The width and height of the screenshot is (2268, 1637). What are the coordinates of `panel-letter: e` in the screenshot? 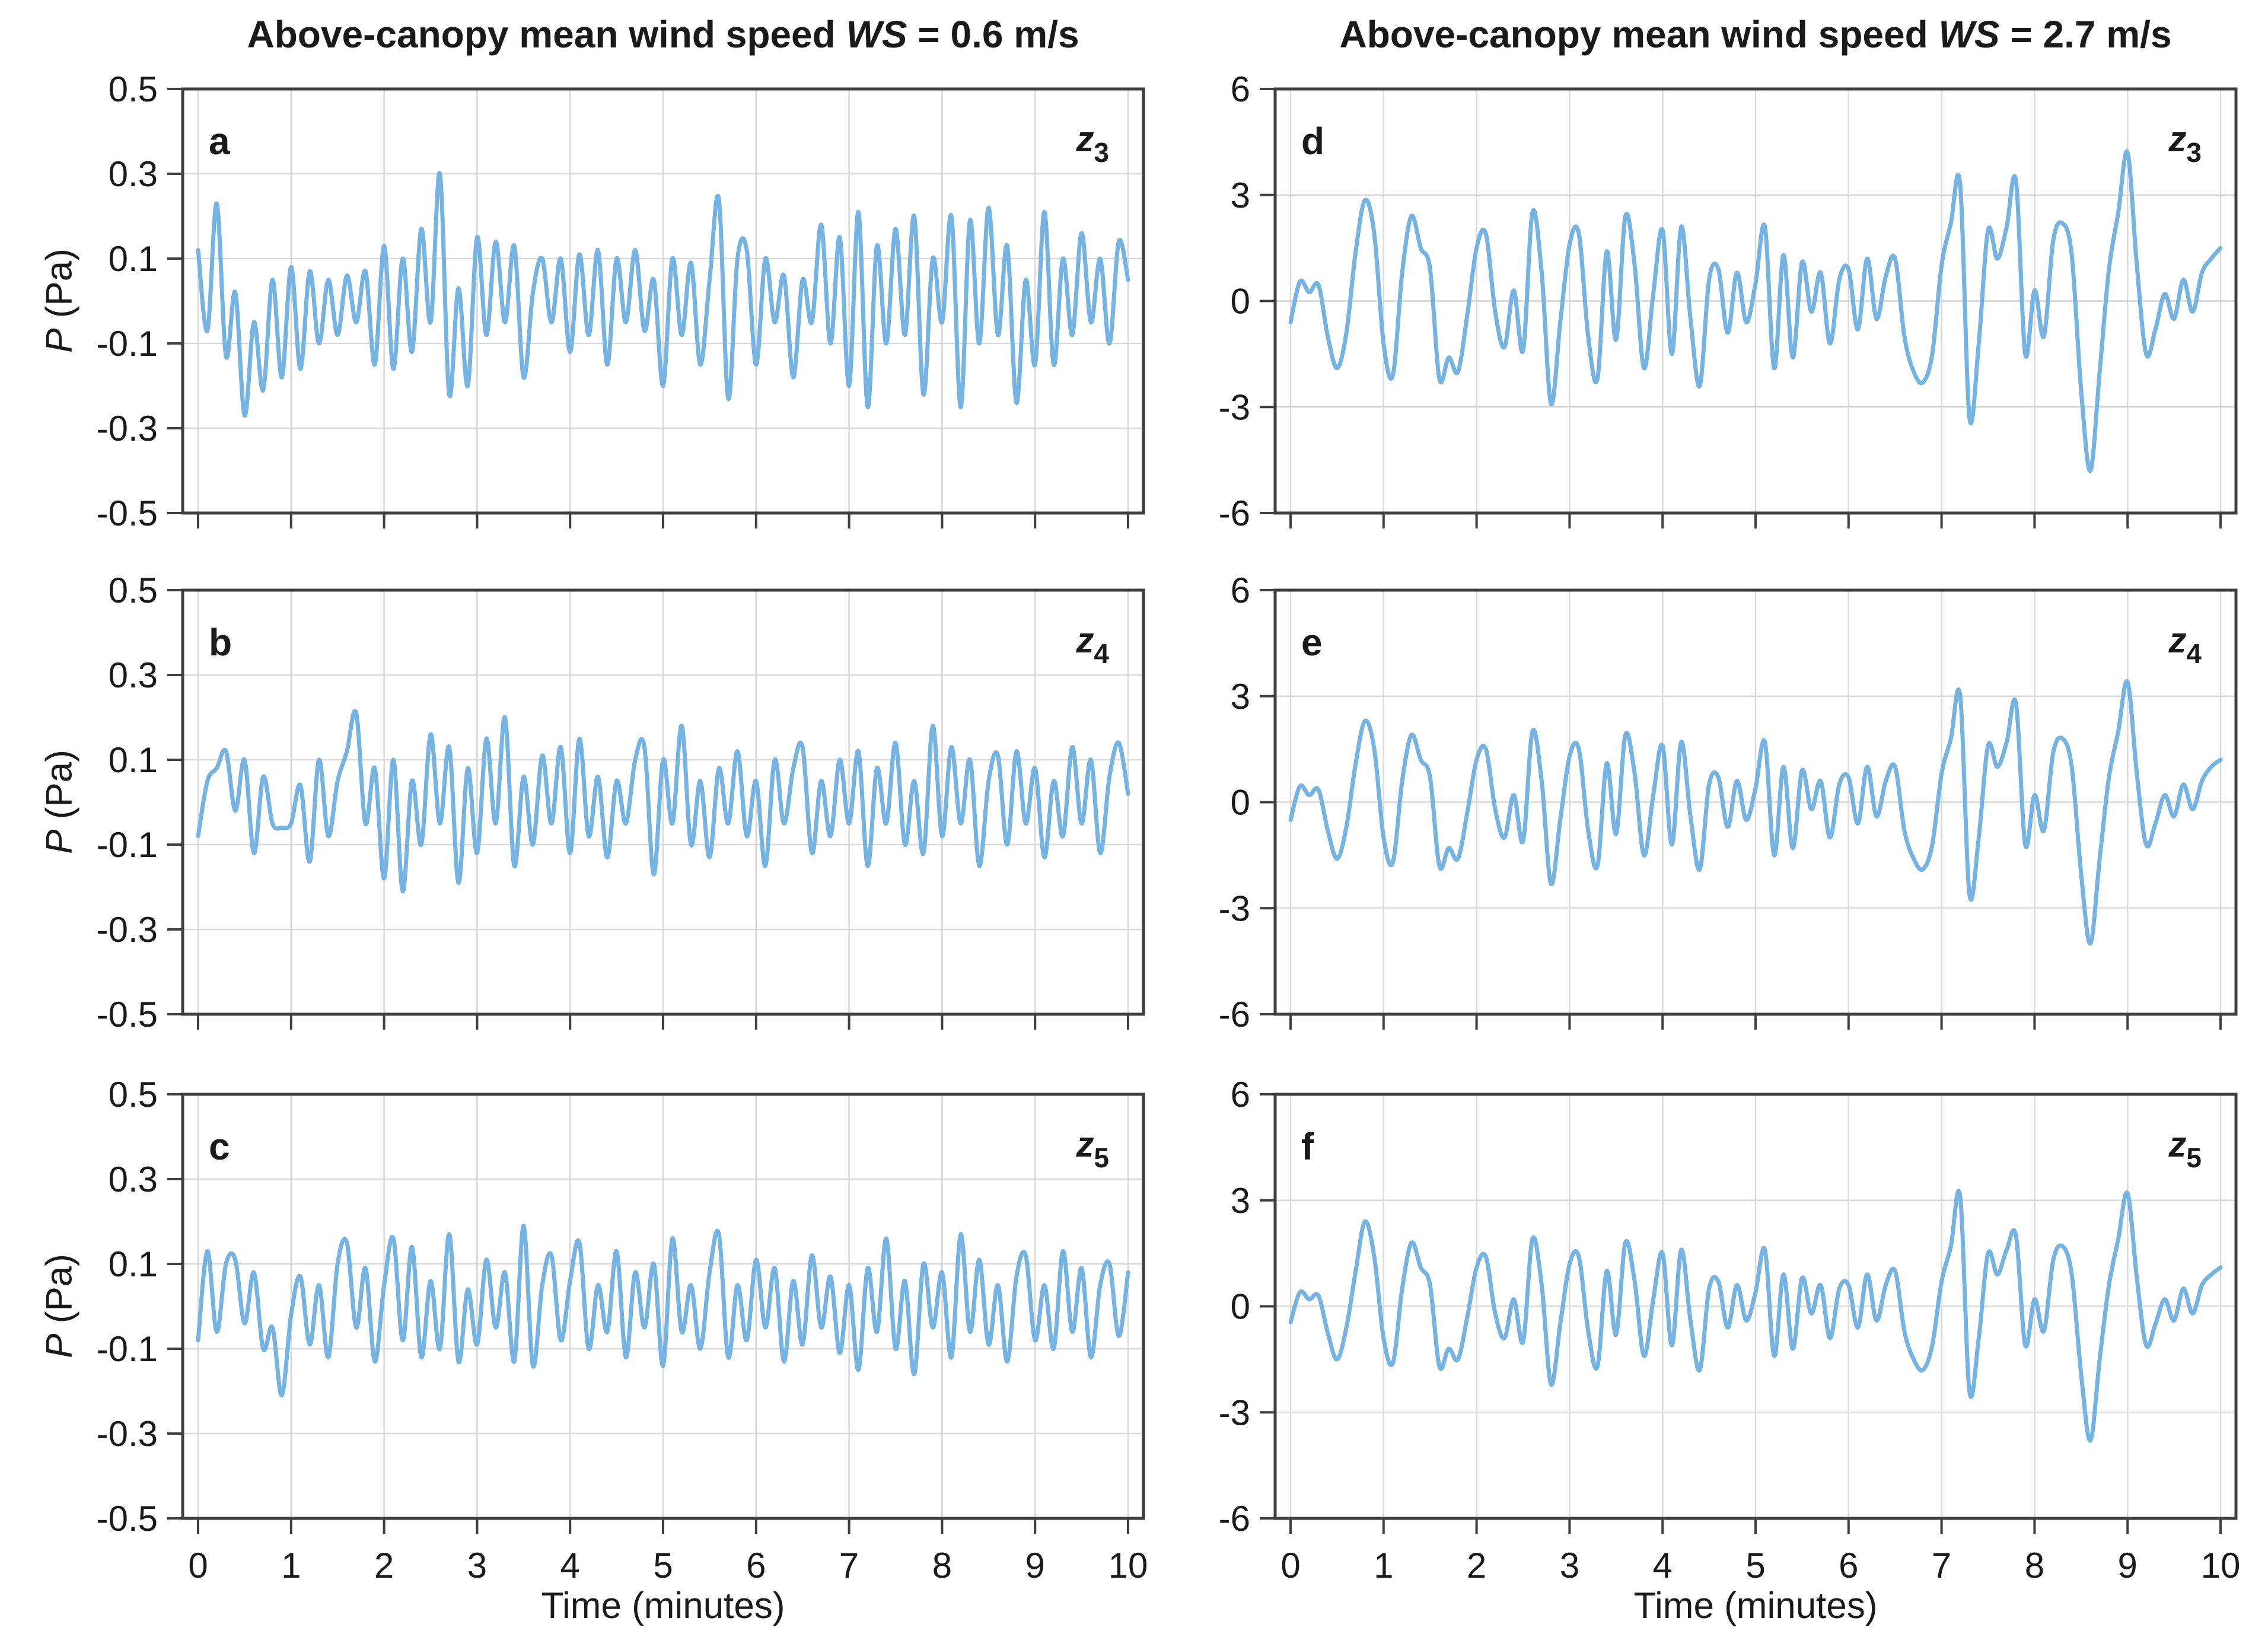 It's located at (1312, 642).